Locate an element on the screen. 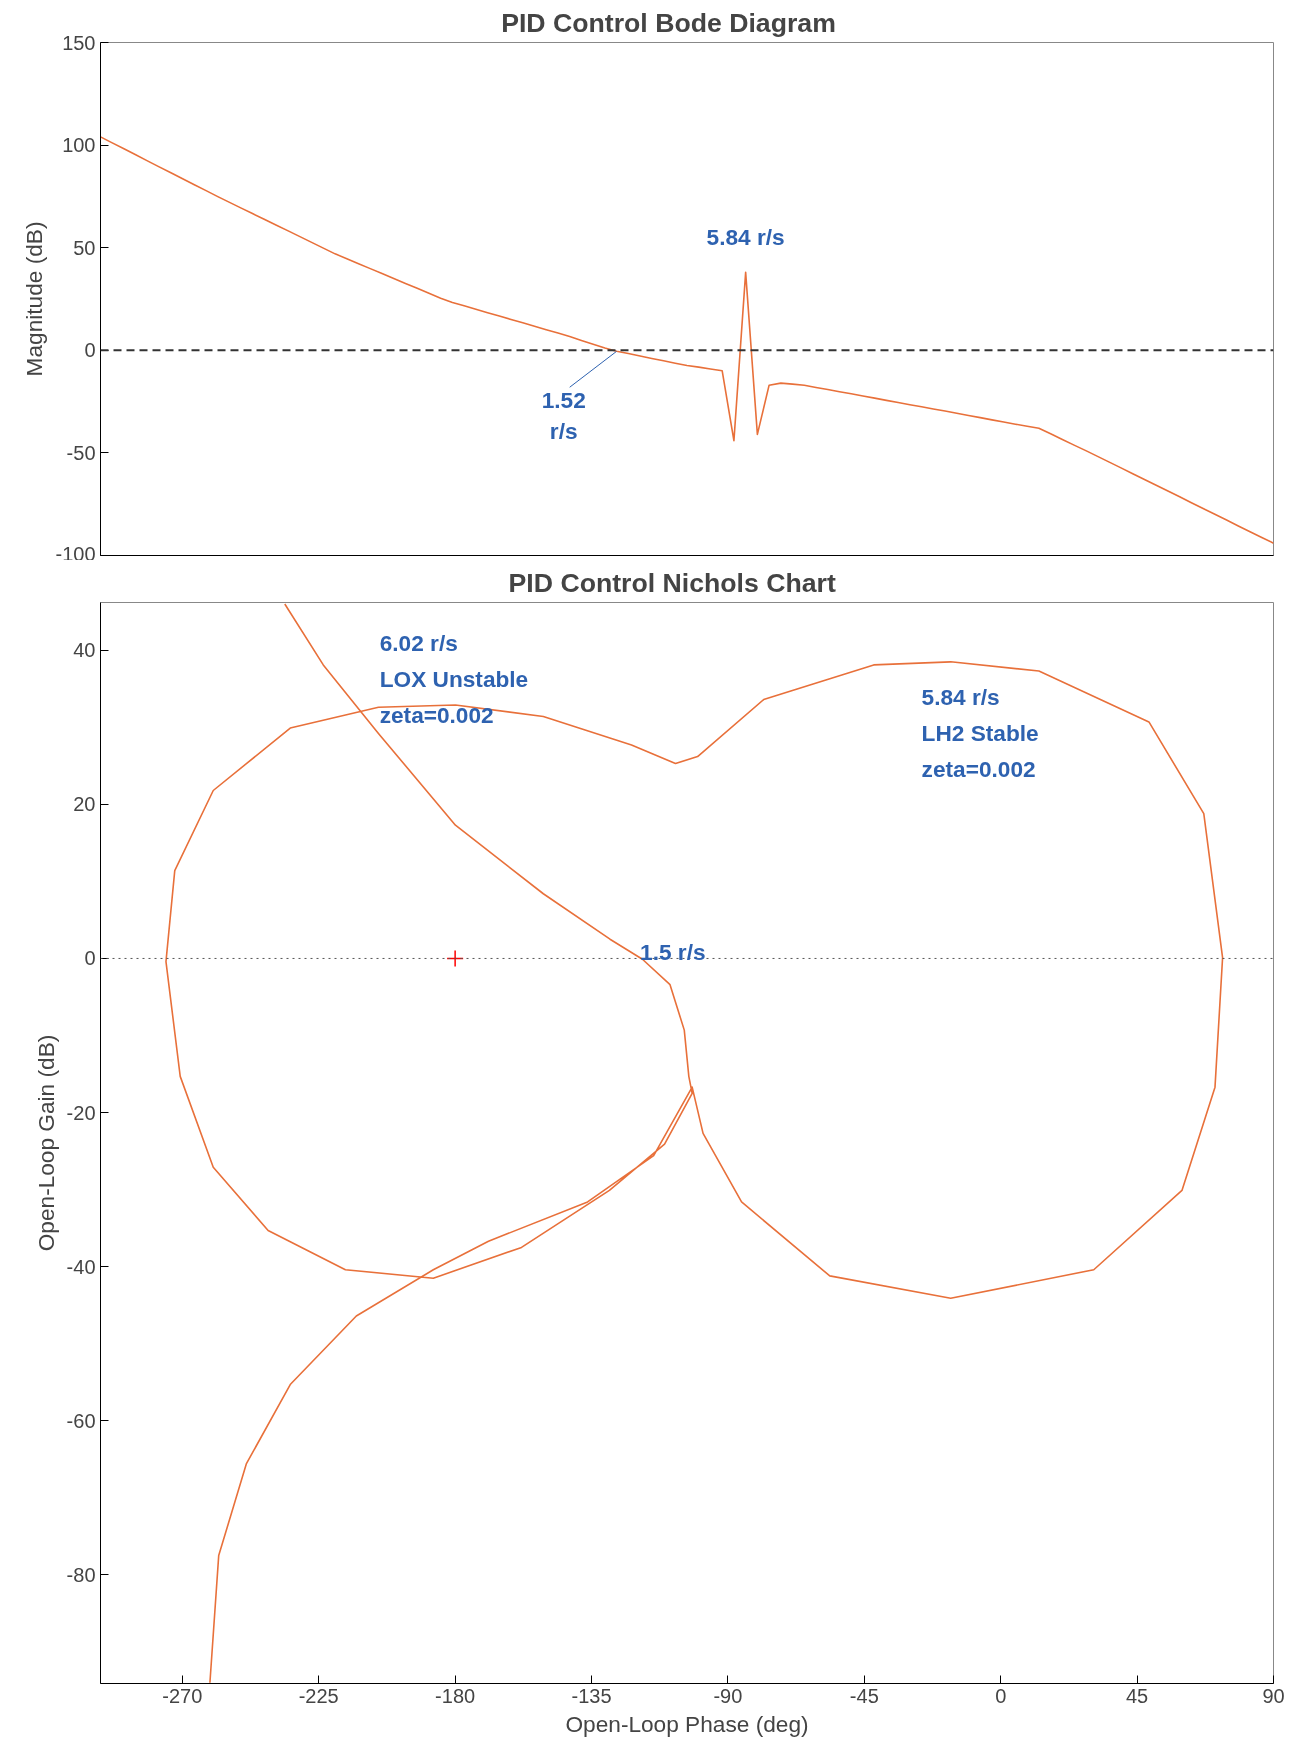  x-tick-label: 45 is located at coordinates (1137, 1695).